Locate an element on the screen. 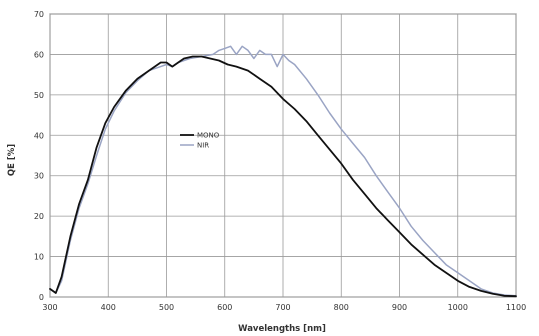 Image resolution: width=539 pixels, height=336 pixels. y-tick-label: 70 is located at coordinates (39, 14).